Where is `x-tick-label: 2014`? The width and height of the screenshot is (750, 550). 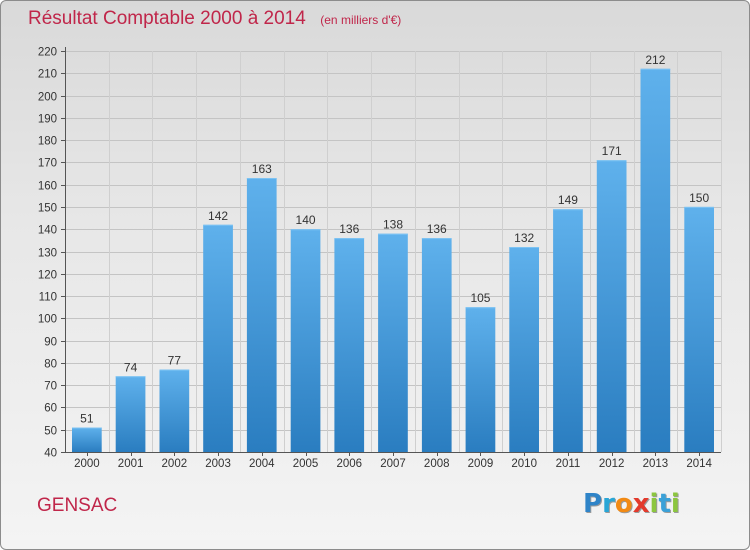 x-tick-label: 2014 is located at coordinates (699, 464).